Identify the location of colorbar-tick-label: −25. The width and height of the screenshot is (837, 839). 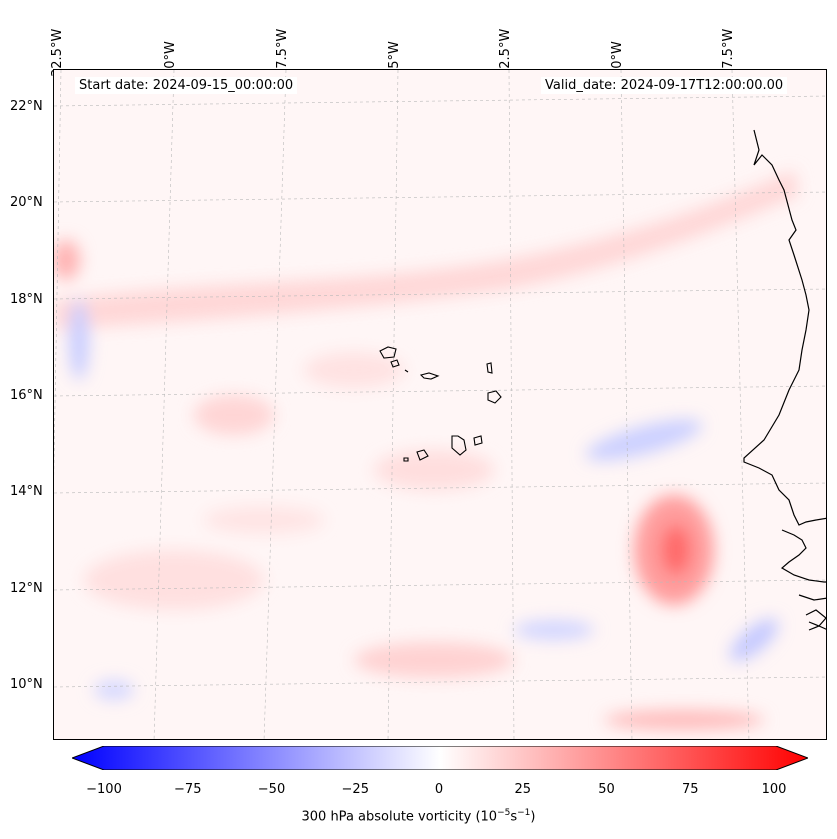
(355, 789).